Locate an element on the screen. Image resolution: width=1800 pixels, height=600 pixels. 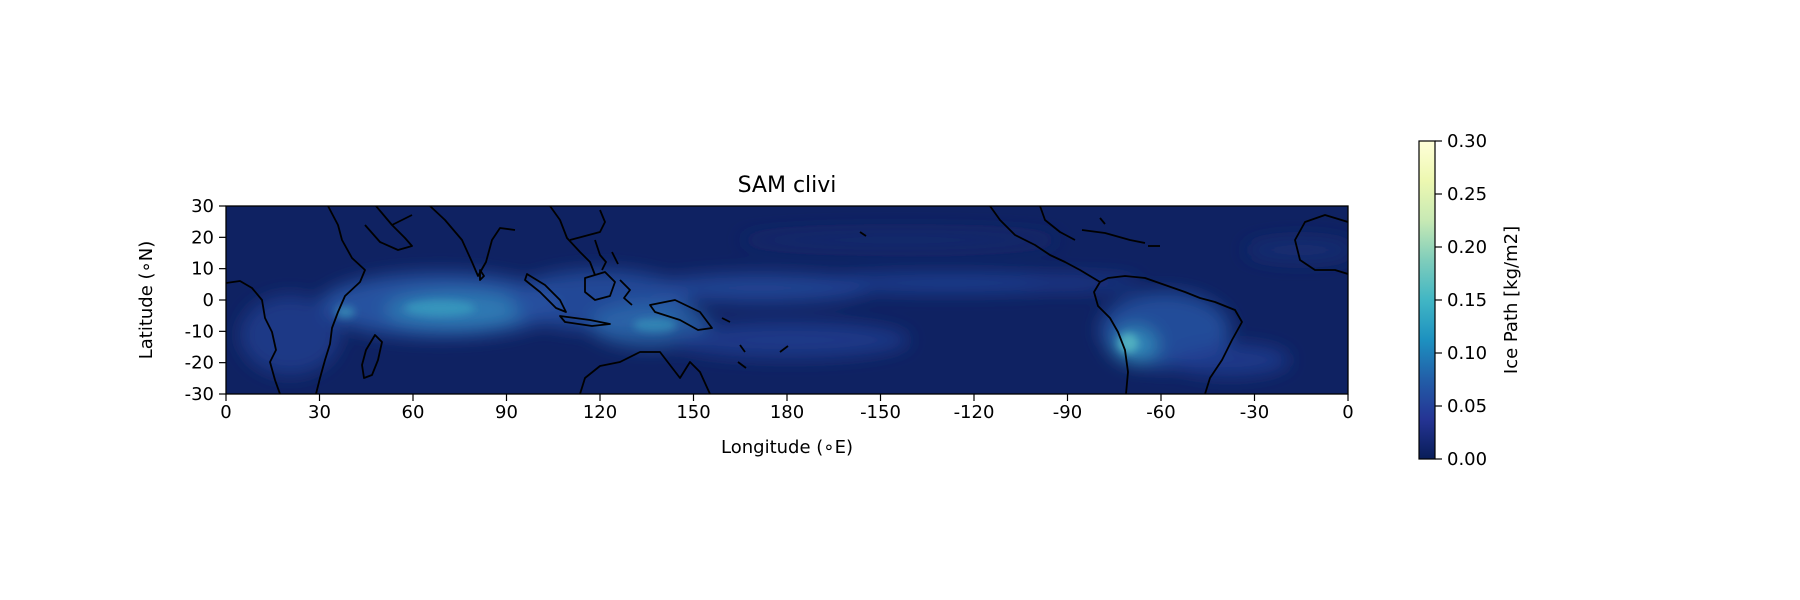
y-tick-label: -10 is located at coordinates (199, 331).